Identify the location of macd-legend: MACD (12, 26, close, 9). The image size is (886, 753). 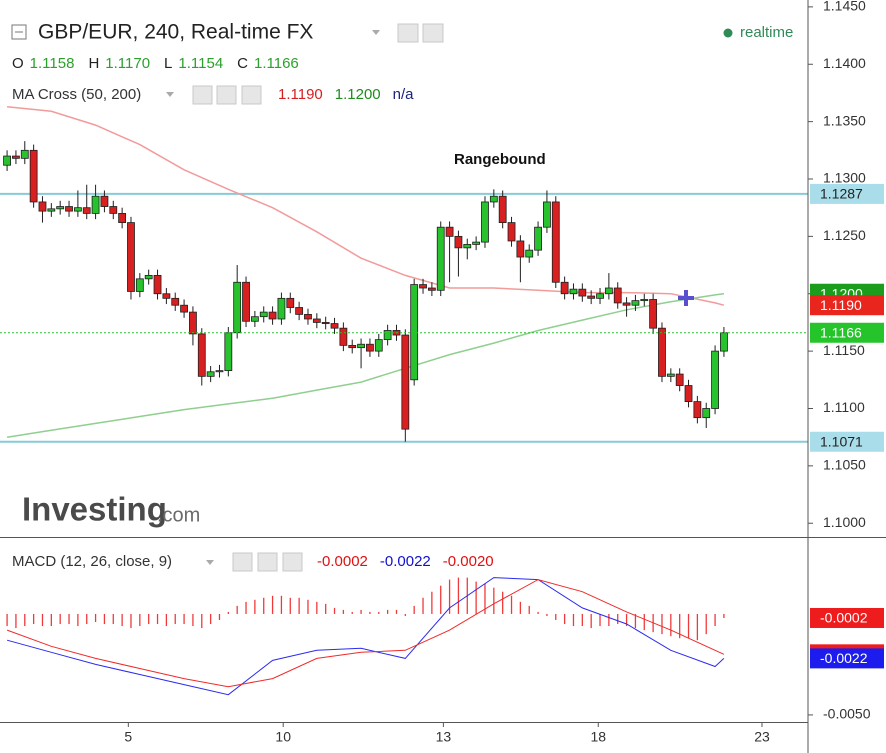
(92, 561).